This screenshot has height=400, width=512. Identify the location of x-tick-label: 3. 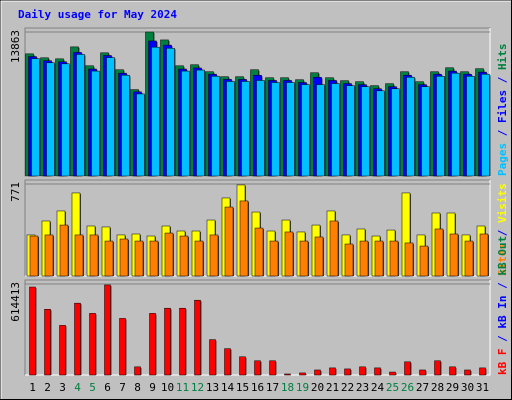
(62, 387).